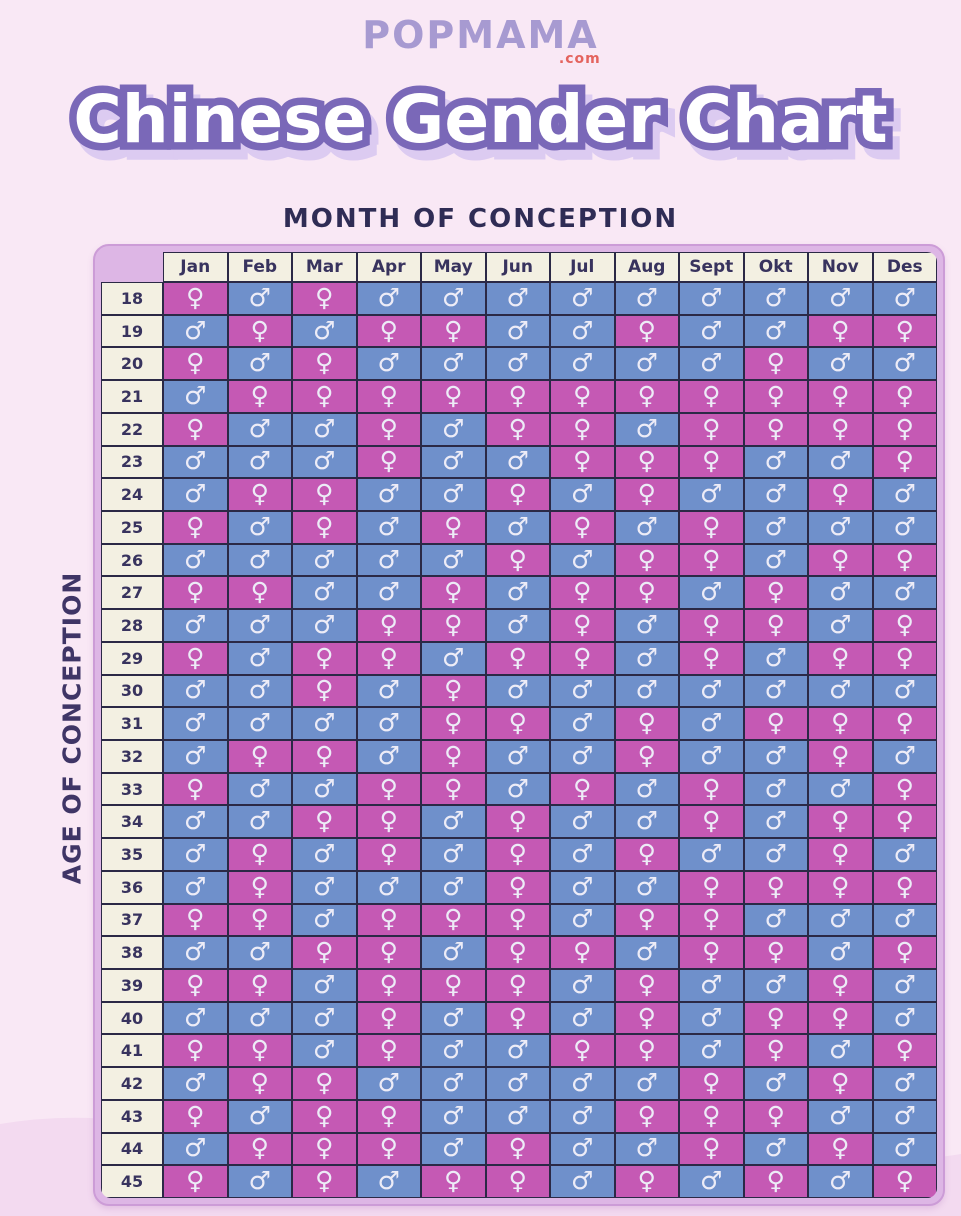 This screenshot has width=961, height=1216. I want to click on month-header: Okt, so click(775, 267).